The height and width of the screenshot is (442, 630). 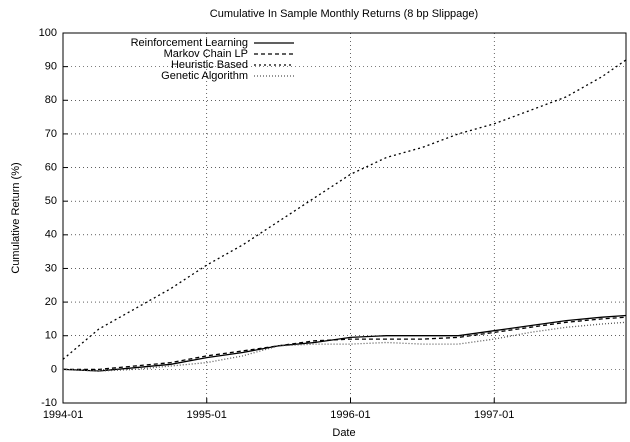 What do you see at coordinates (51, 134) in the screenshot?
I see `y-tick-label: 70` at bounding box center [51, 134].